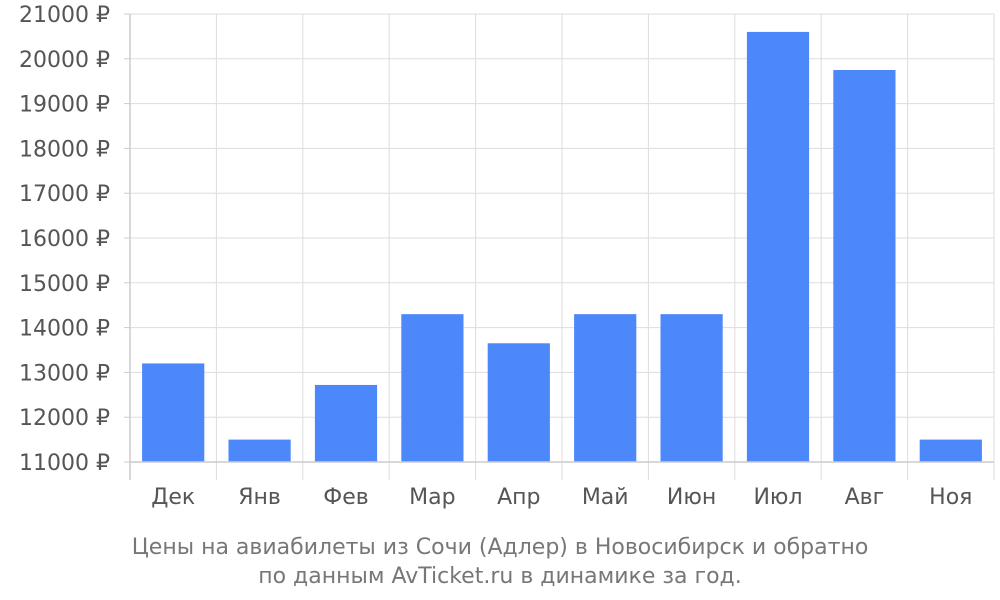 The image size is (1000, 600). What do you see at coordinates (64, 149) in the screenshot?
I see `y-tick-label: 18000 ₽` at bounding box center [64, 149].